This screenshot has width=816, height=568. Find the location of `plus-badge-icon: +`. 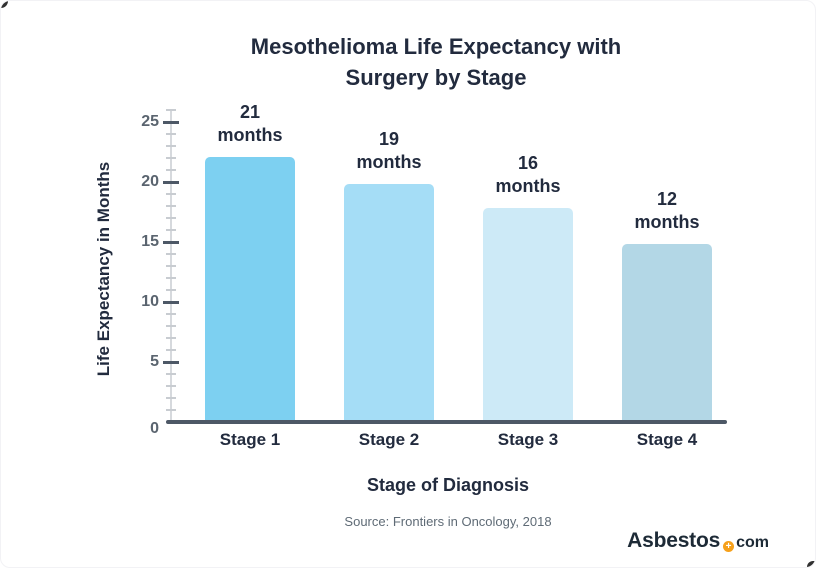

plus-badge-icon: + is located at coordinates (729, 546).